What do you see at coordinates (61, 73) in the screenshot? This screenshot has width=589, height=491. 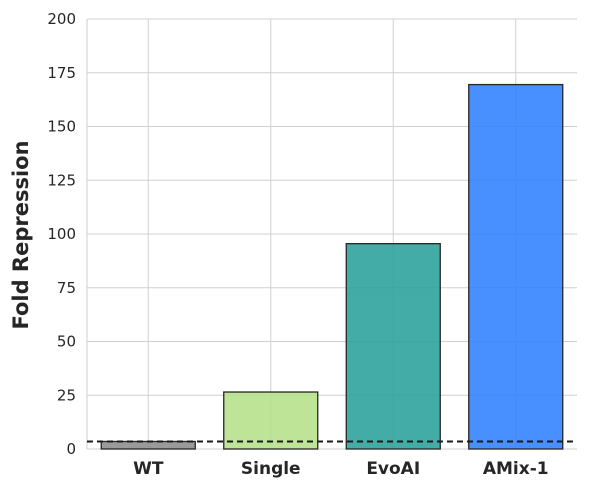 I see `y-tick-label: 175` at bounding box center [61, 73].